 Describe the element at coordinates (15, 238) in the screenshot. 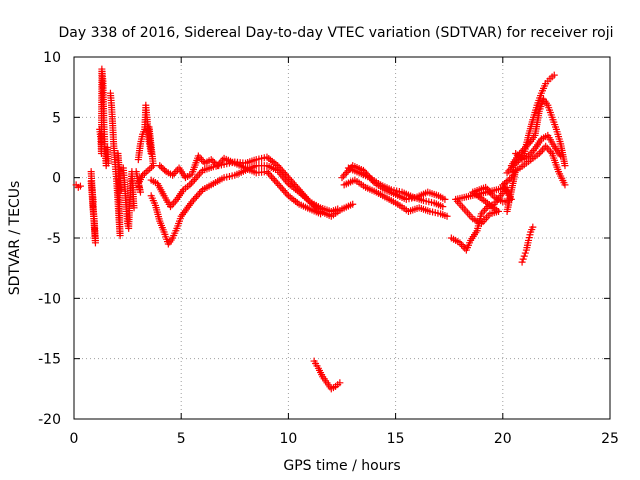

I see `y-axis-label: SDTVAR / TECUs` at that location.